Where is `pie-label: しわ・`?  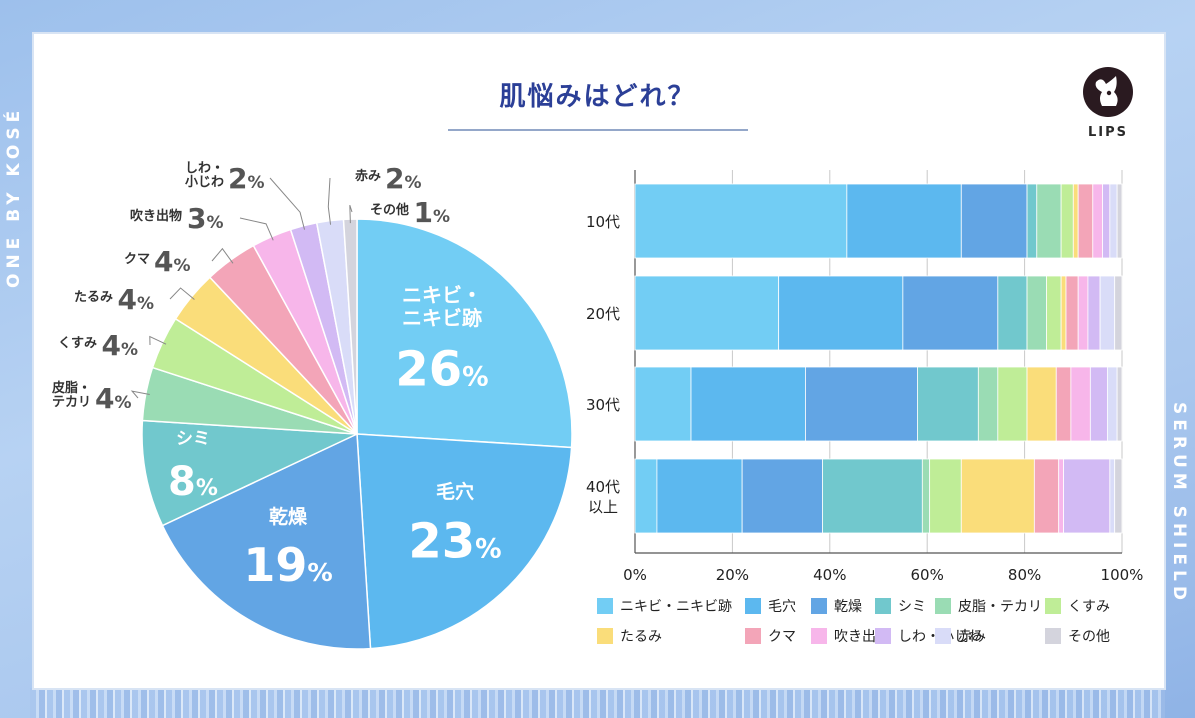
pie-label: しわ・ is located at coordinates (204, 168).